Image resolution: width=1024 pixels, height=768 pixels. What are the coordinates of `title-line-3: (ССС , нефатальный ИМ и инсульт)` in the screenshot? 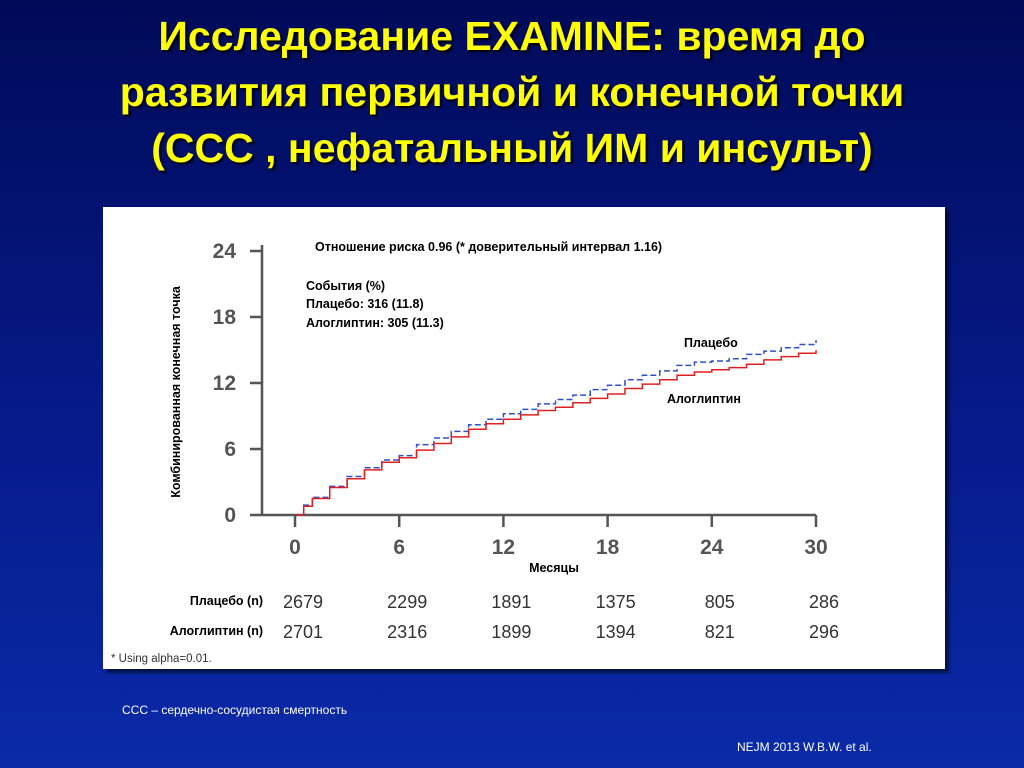 It's located at (512, 148).